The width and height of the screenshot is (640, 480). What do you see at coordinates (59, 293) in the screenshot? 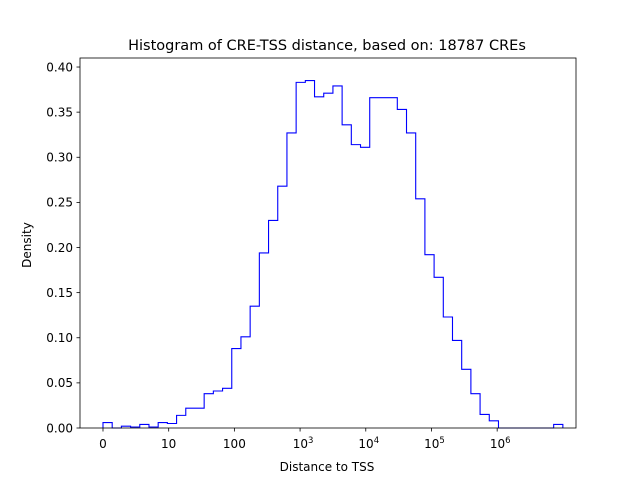
I see `y-tick-label: 0.15` at bounding box center [59, 293].